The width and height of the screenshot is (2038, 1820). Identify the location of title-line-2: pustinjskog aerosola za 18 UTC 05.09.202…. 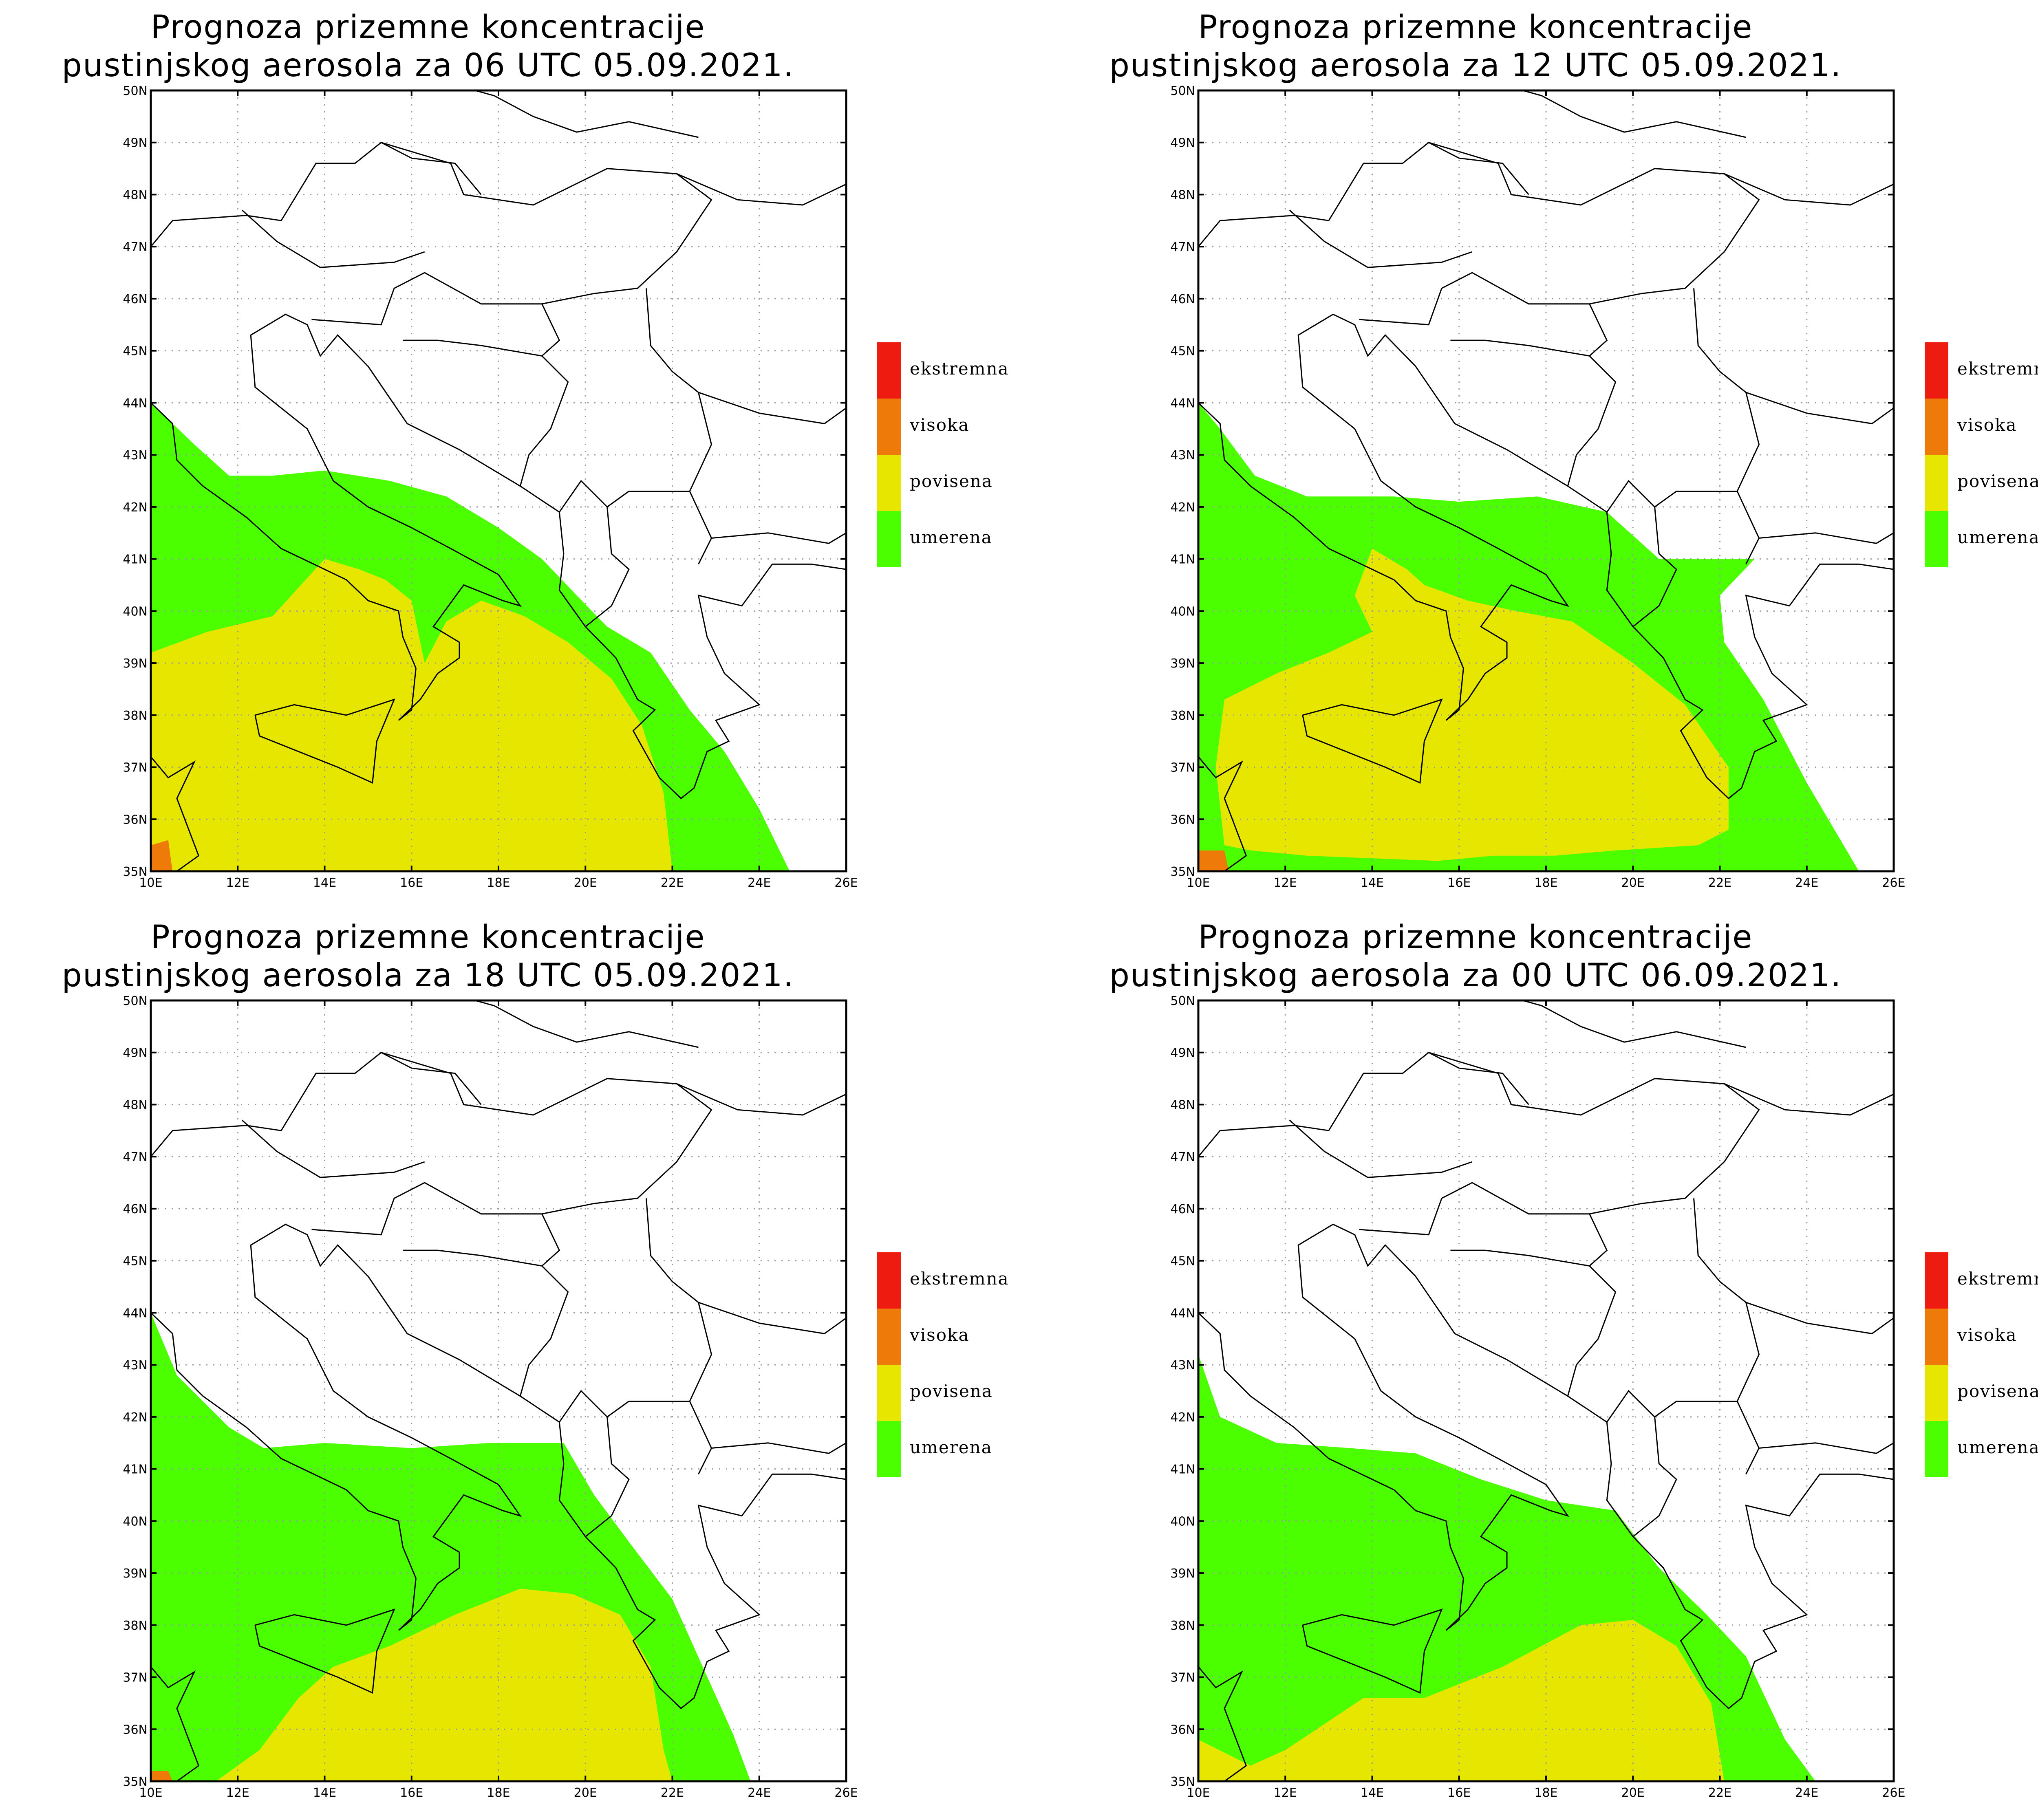
(428, 976).